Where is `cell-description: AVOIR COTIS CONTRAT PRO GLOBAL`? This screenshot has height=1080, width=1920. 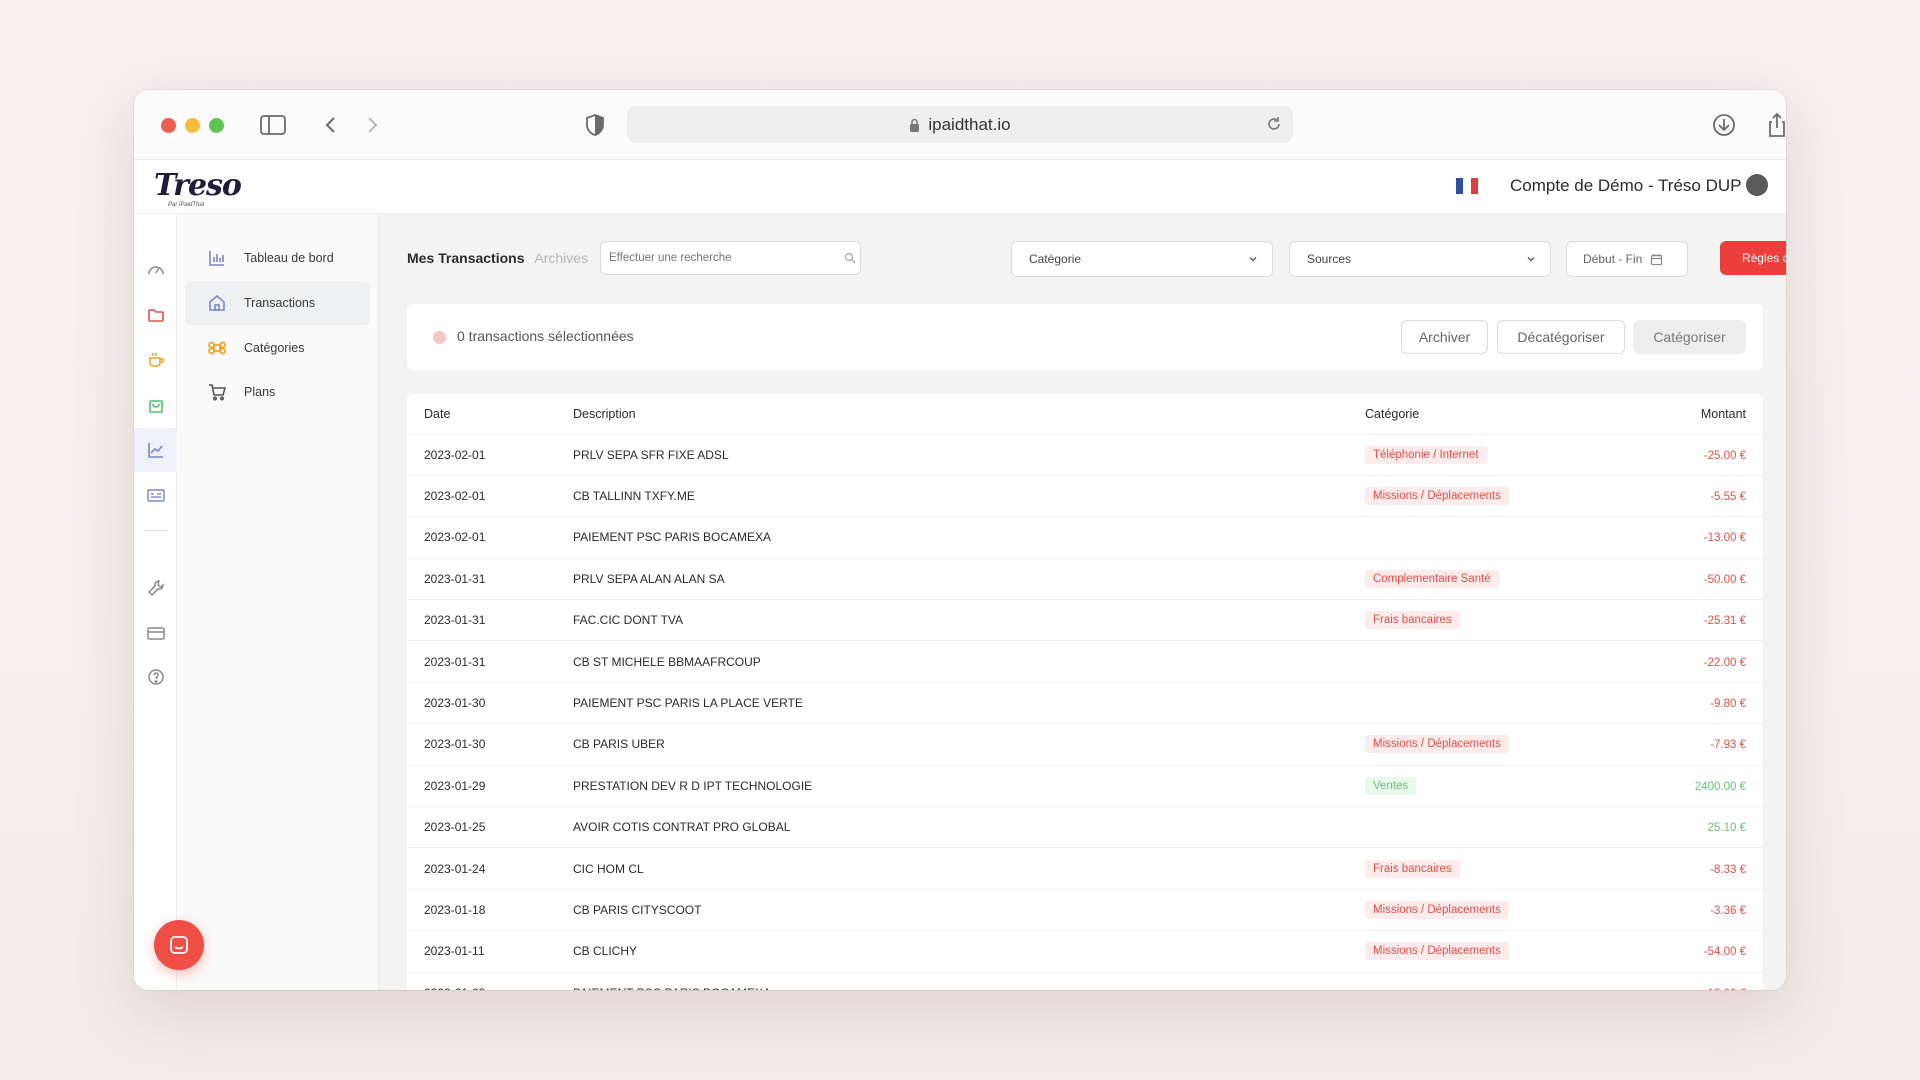 cell-description: AVOIR COTIS CONTRAT PRO GLOBAL is located at coordinates (969, 827).